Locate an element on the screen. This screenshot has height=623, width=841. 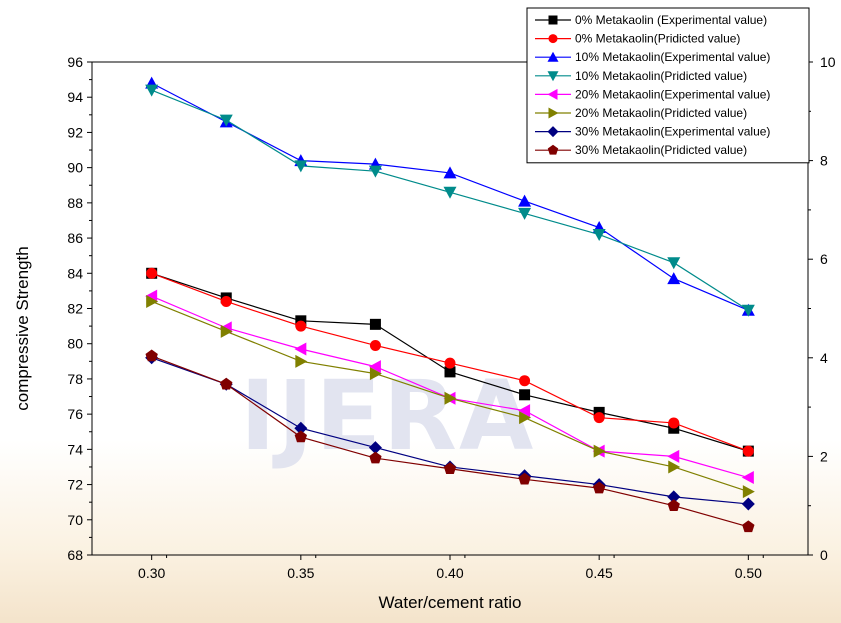
y2-tick-label: 0 is located at coordinates (824, 555).